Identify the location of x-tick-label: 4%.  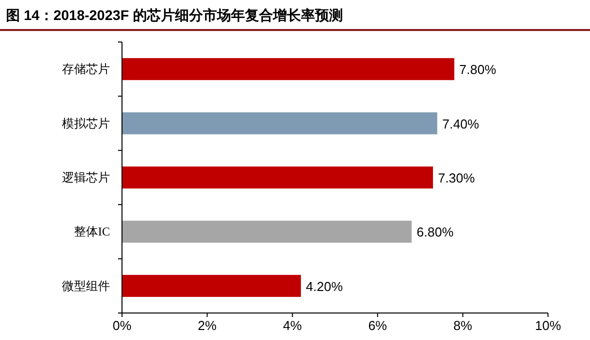
(292, 325).